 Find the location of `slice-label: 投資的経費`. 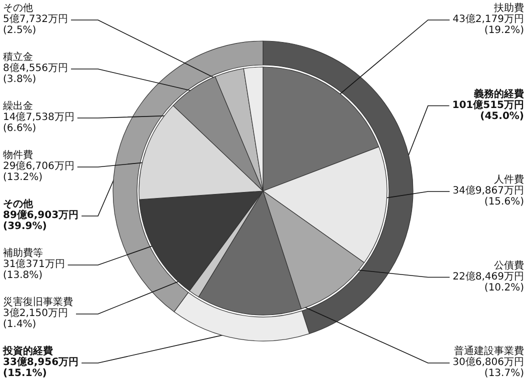

slice-label: 投資的経費 is located at coordinates (27, 351).